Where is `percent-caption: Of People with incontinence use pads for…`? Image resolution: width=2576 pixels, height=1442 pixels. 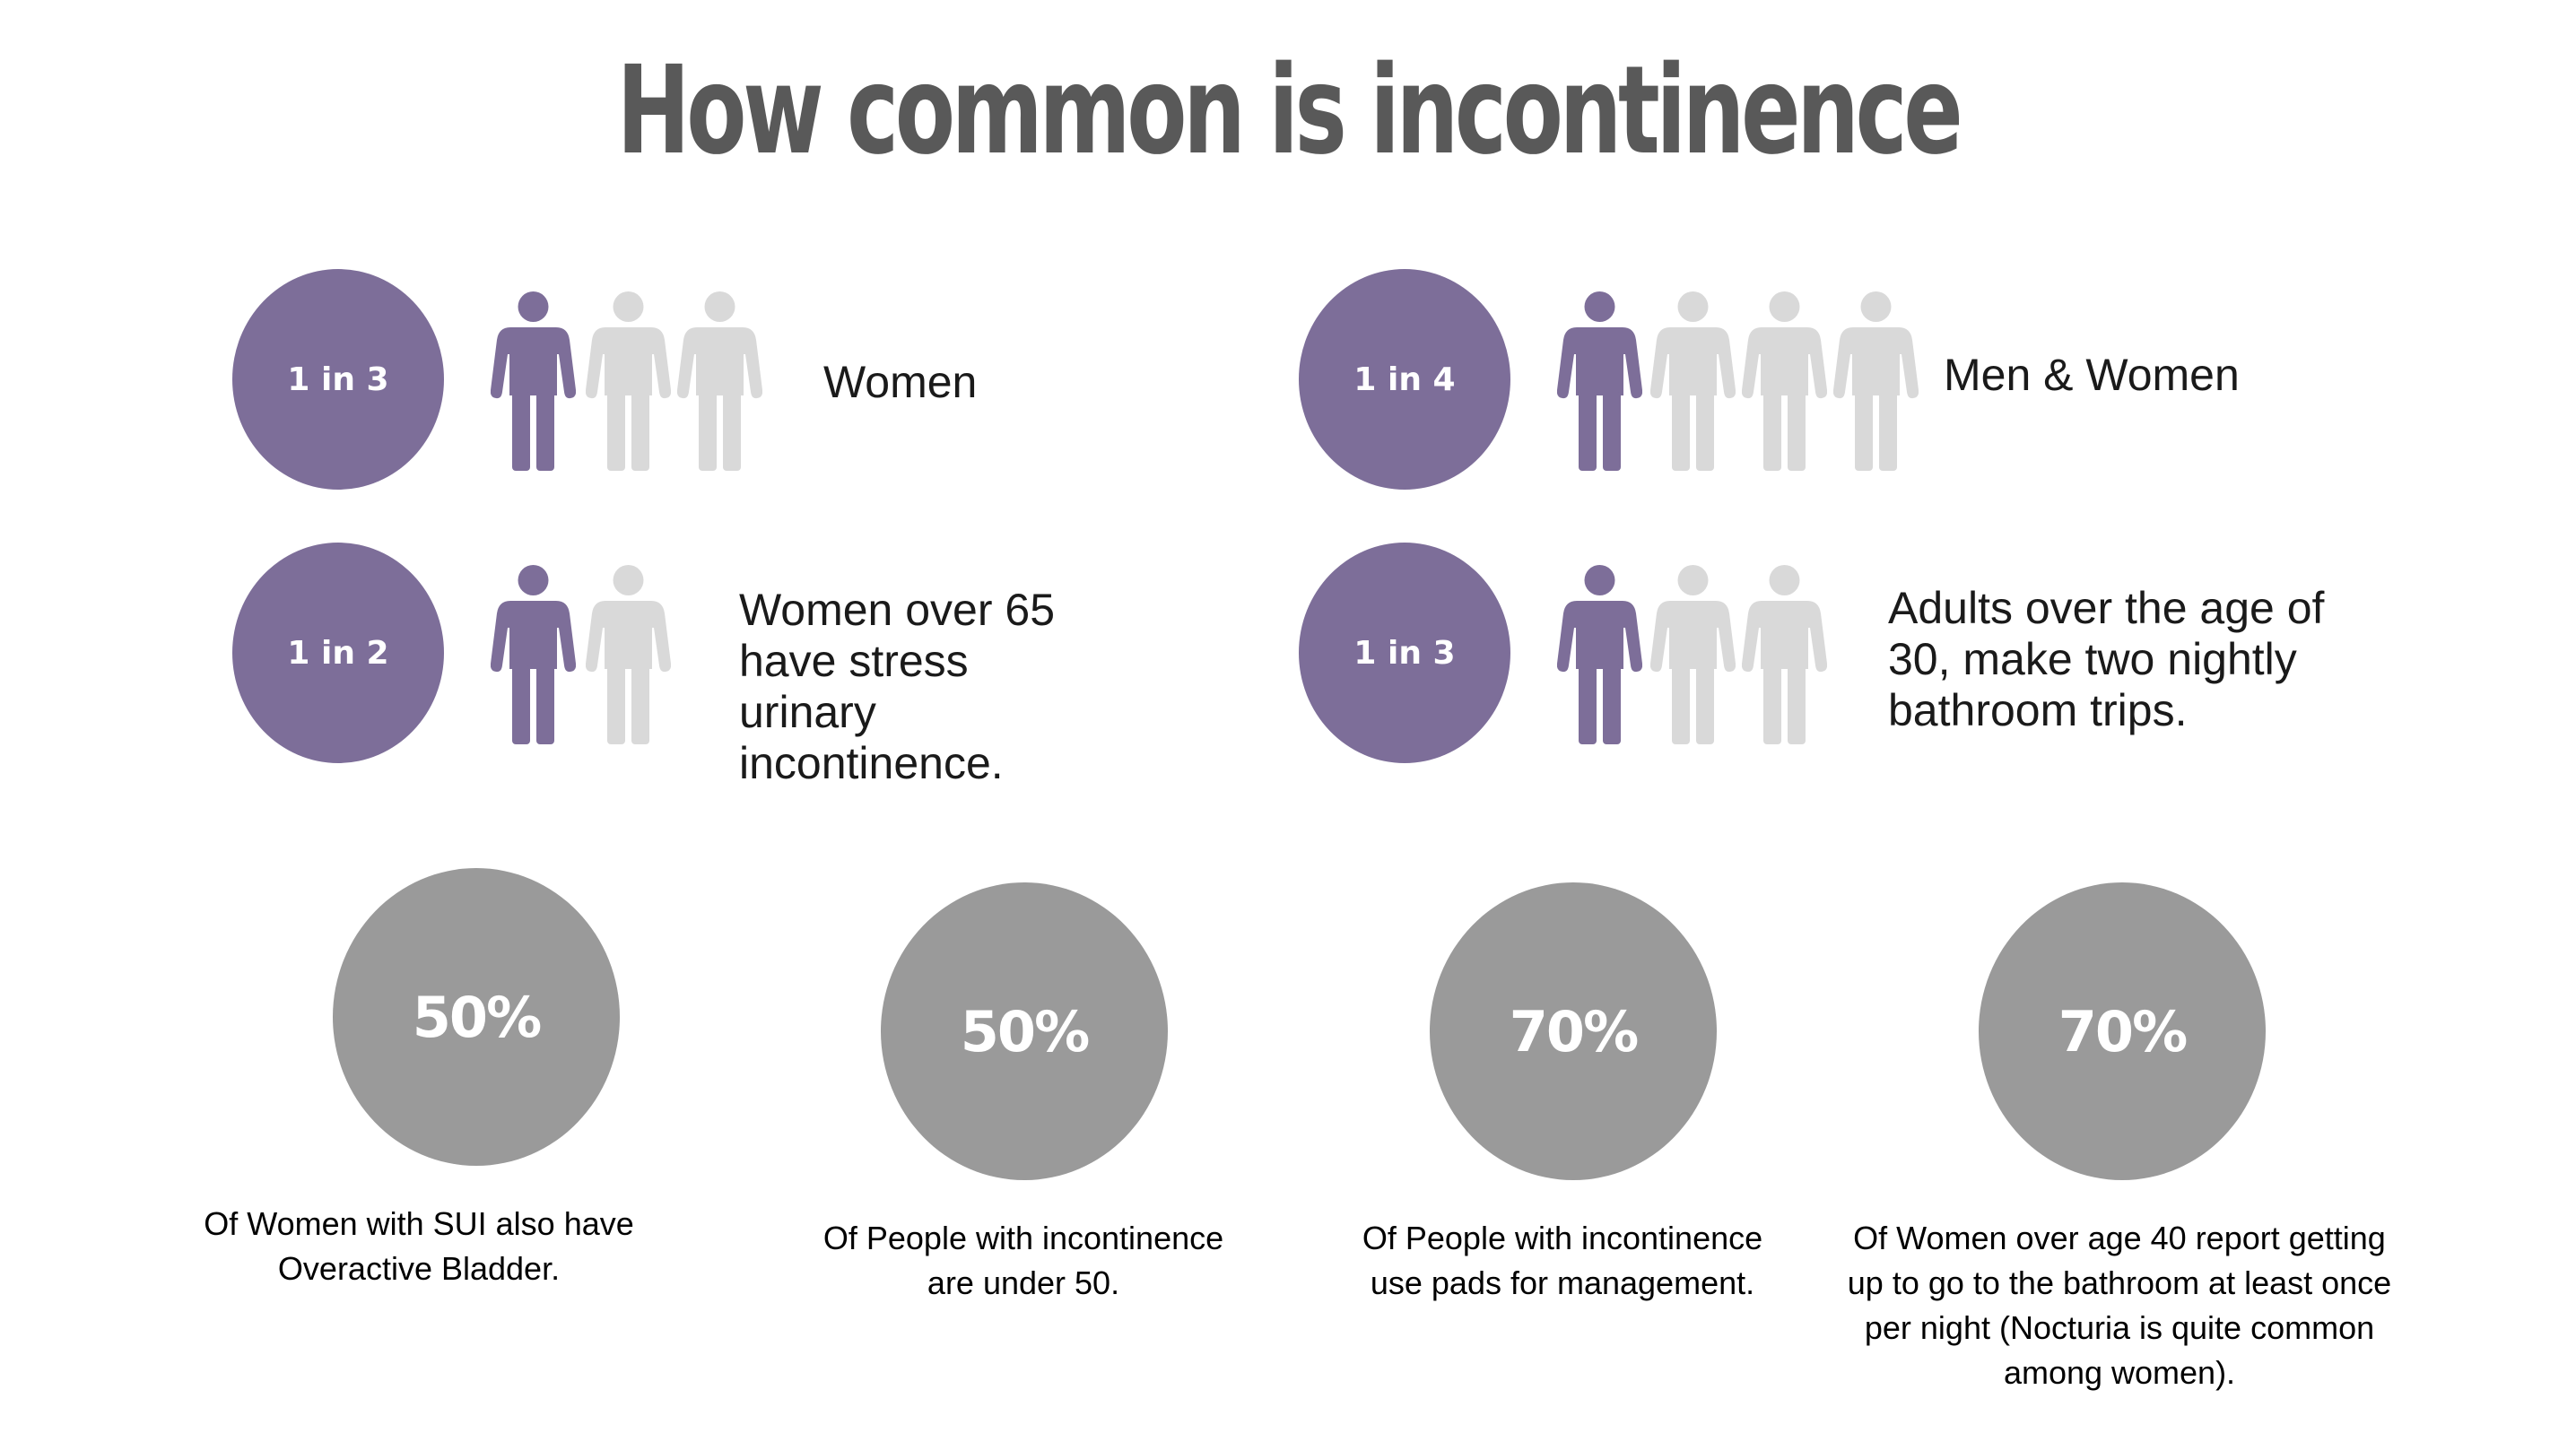 percent-caption: Of People with incontinence use pads for… is located at coordinates (1562, 1260).